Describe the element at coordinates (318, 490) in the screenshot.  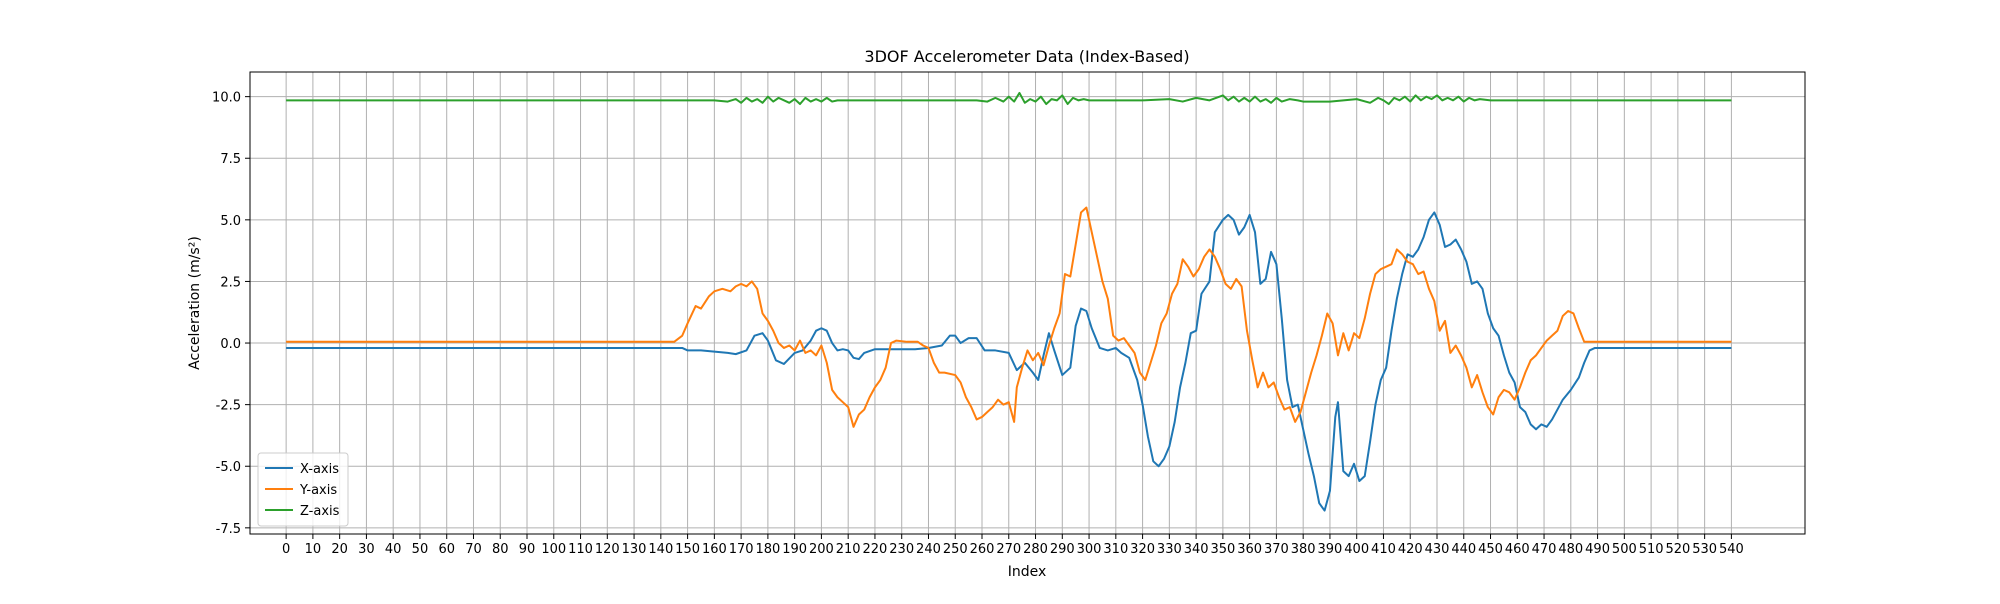
I see `legend-label-y-axis: Y-axis` at that location.